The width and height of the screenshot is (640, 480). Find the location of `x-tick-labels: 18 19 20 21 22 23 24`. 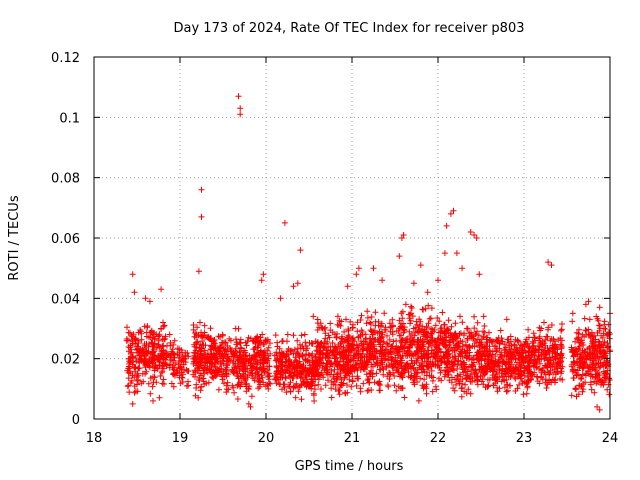

x-tick-labels: 18 19 20 21 22 23 24 is located at coordinates (352, 438).